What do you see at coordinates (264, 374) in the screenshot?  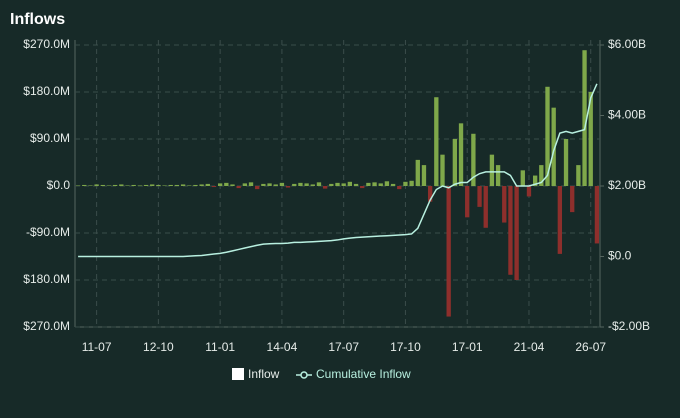 I see `legend-label: Inflow` at bounding box center [264, 374].